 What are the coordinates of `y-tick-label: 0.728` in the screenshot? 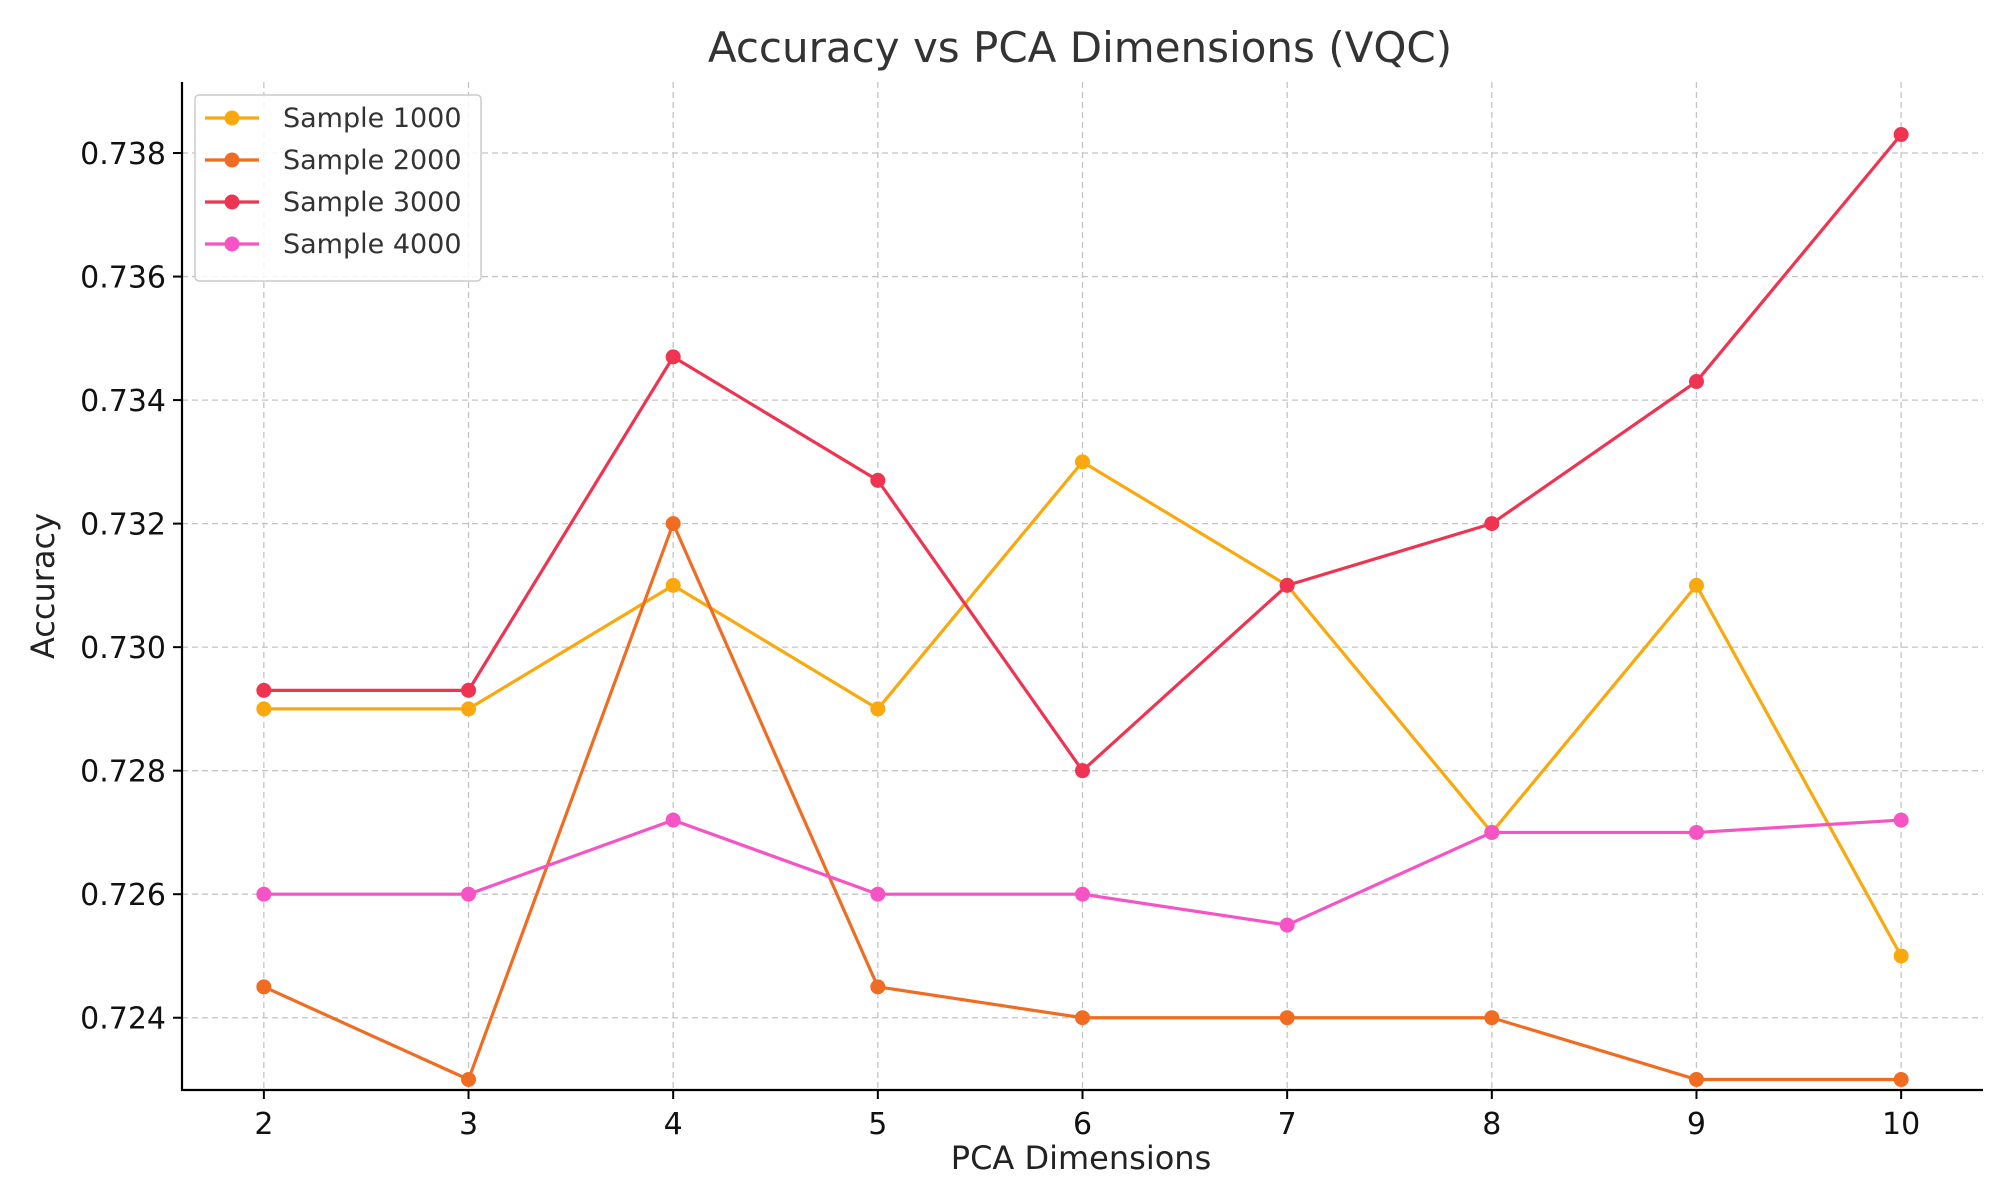 It's located at (123, 772).